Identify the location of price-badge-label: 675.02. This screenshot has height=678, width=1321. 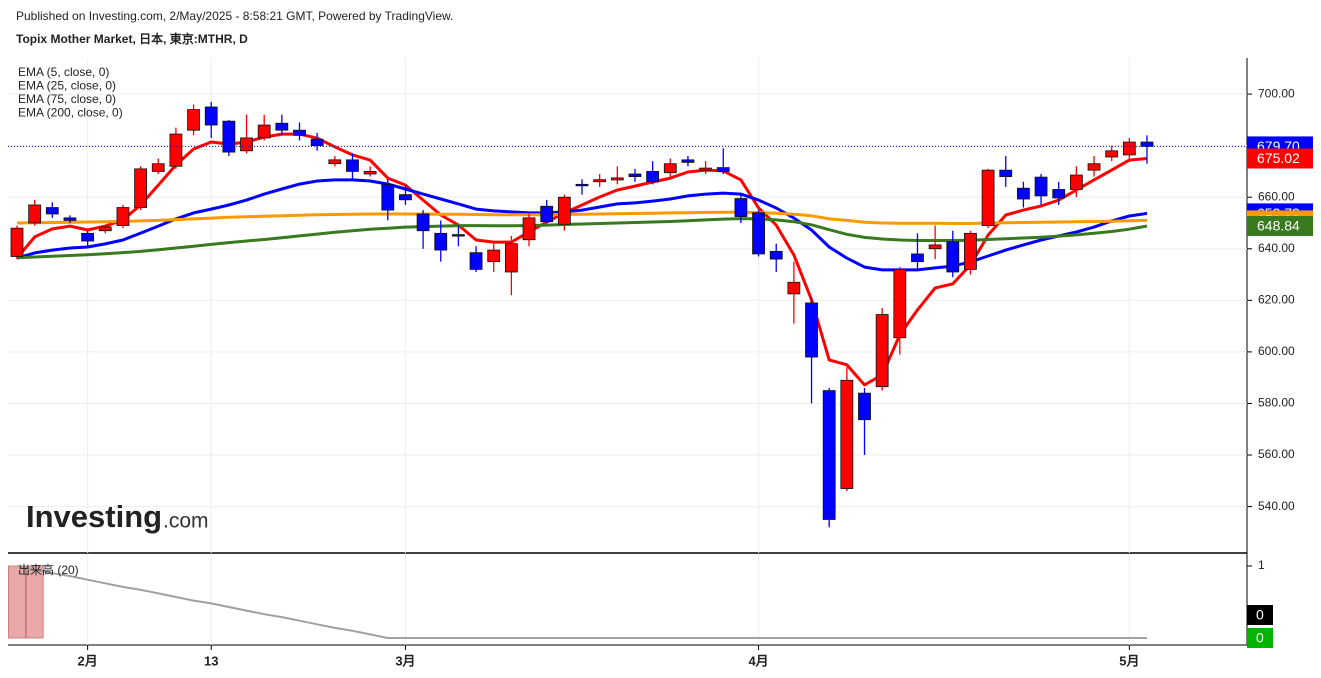
(1278, 158).